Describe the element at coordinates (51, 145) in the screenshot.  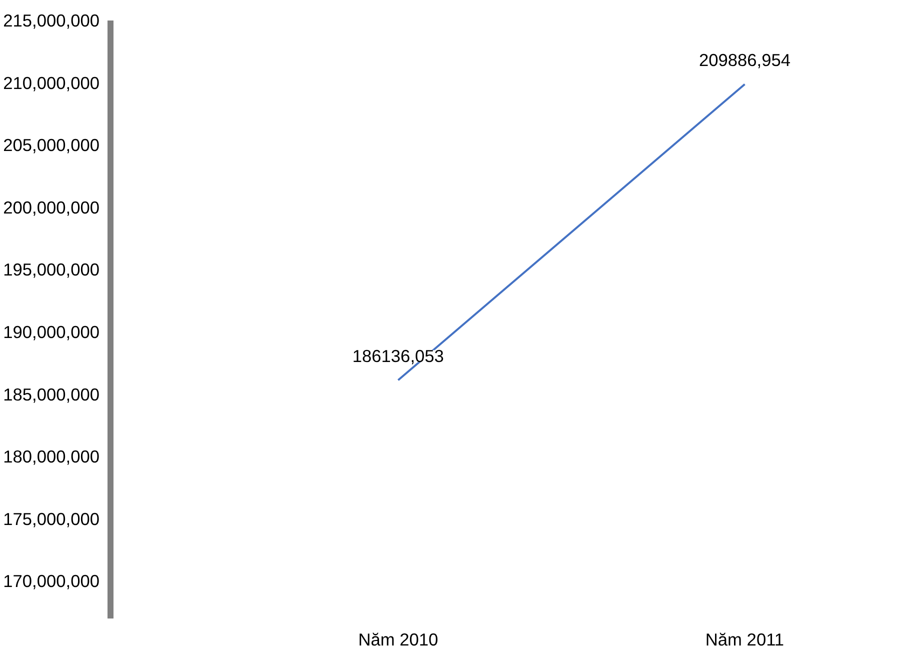
I see `y-tick-label: 205,000,000` at that location.